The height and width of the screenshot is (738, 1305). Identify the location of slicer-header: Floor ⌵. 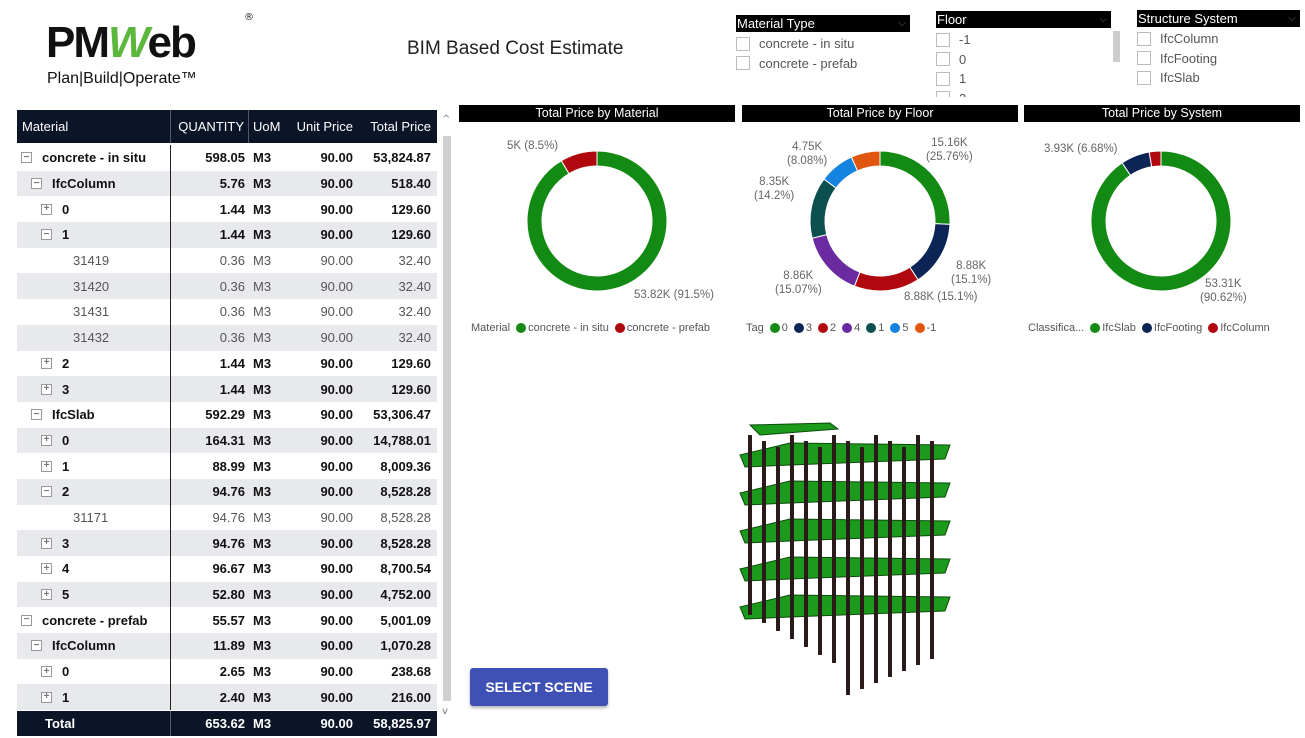
(1023, 19).